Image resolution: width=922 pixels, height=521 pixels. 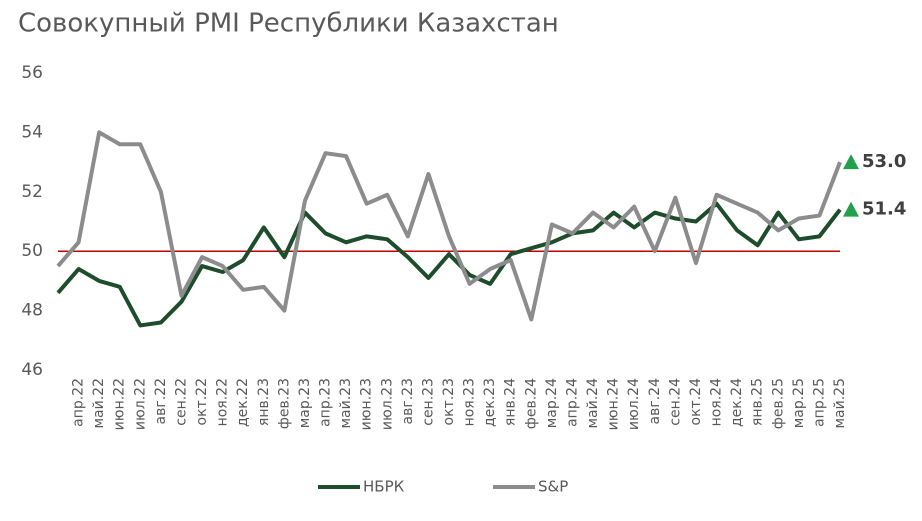 What do you see at coordinates (32, 132) in the screenshot?
I see `y-tick-label: 54` at bounding box center [32, 132].